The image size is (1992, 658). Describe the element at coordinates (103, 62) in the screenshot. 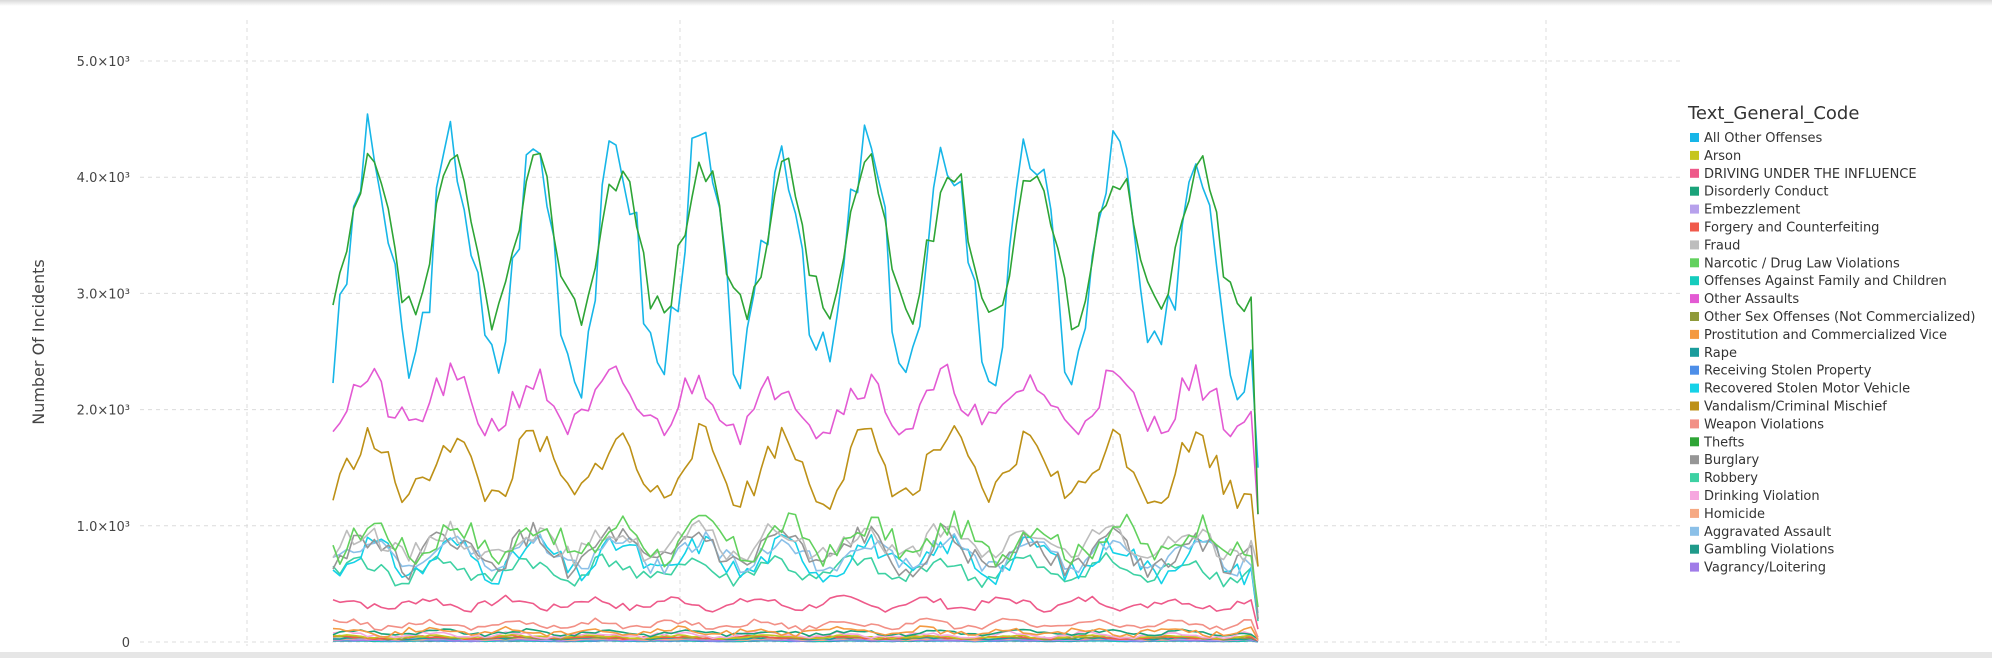

I see `y-tick-label: 5.0×10³` at that location.